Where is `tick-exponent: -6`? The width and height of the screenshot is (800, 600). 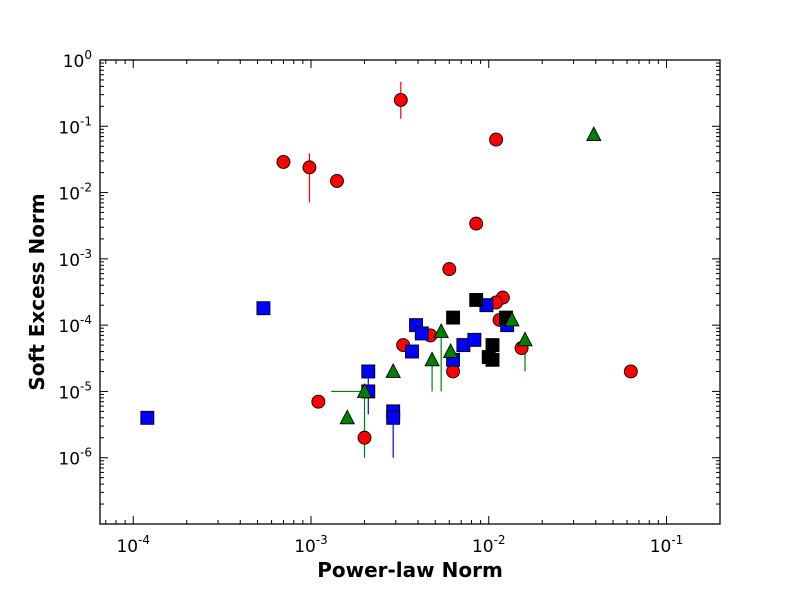 tick-exponent: -6 is located at coordinates (86, 453).